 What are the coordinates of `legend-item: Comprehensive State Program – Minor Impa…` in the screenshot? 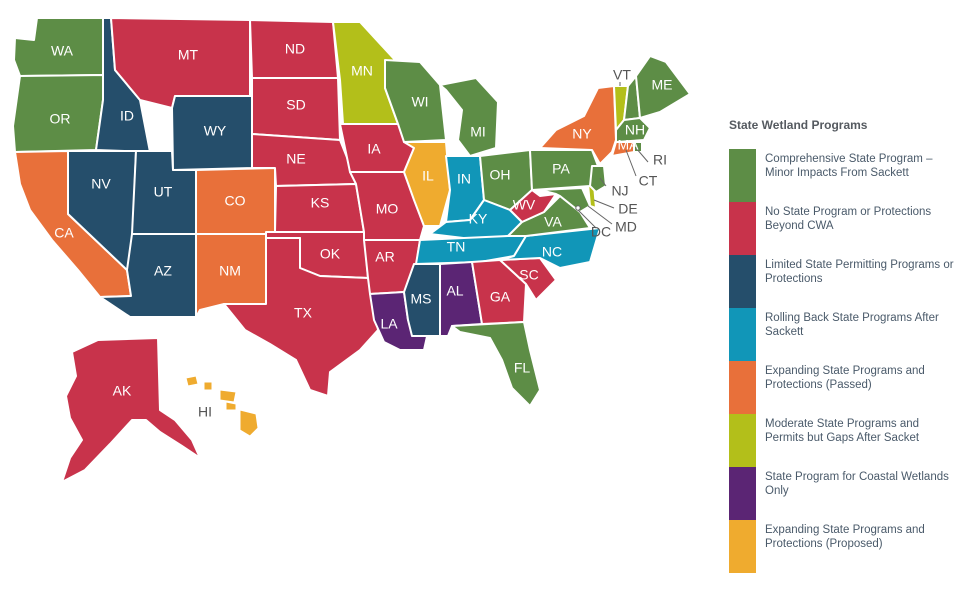 It's located at (842, 175).